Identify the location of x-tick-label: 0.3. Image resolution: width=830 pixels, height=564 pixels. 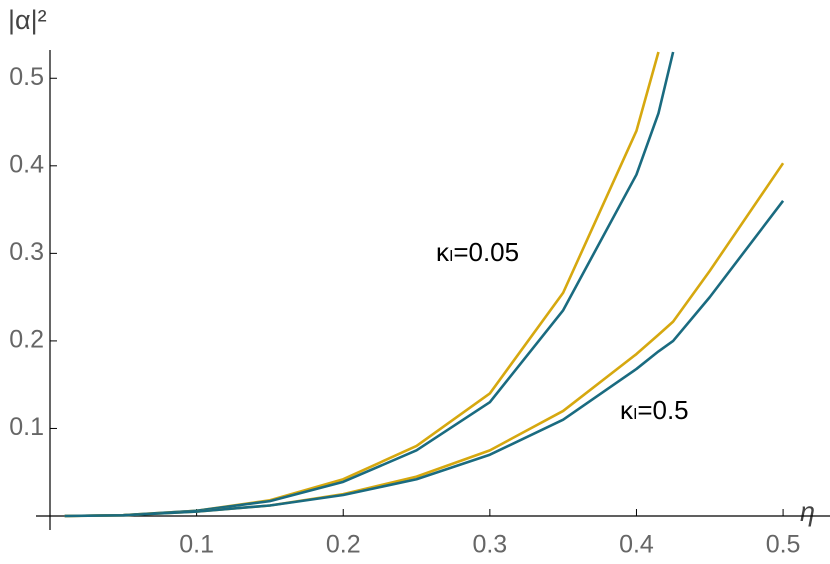
(489, 545).